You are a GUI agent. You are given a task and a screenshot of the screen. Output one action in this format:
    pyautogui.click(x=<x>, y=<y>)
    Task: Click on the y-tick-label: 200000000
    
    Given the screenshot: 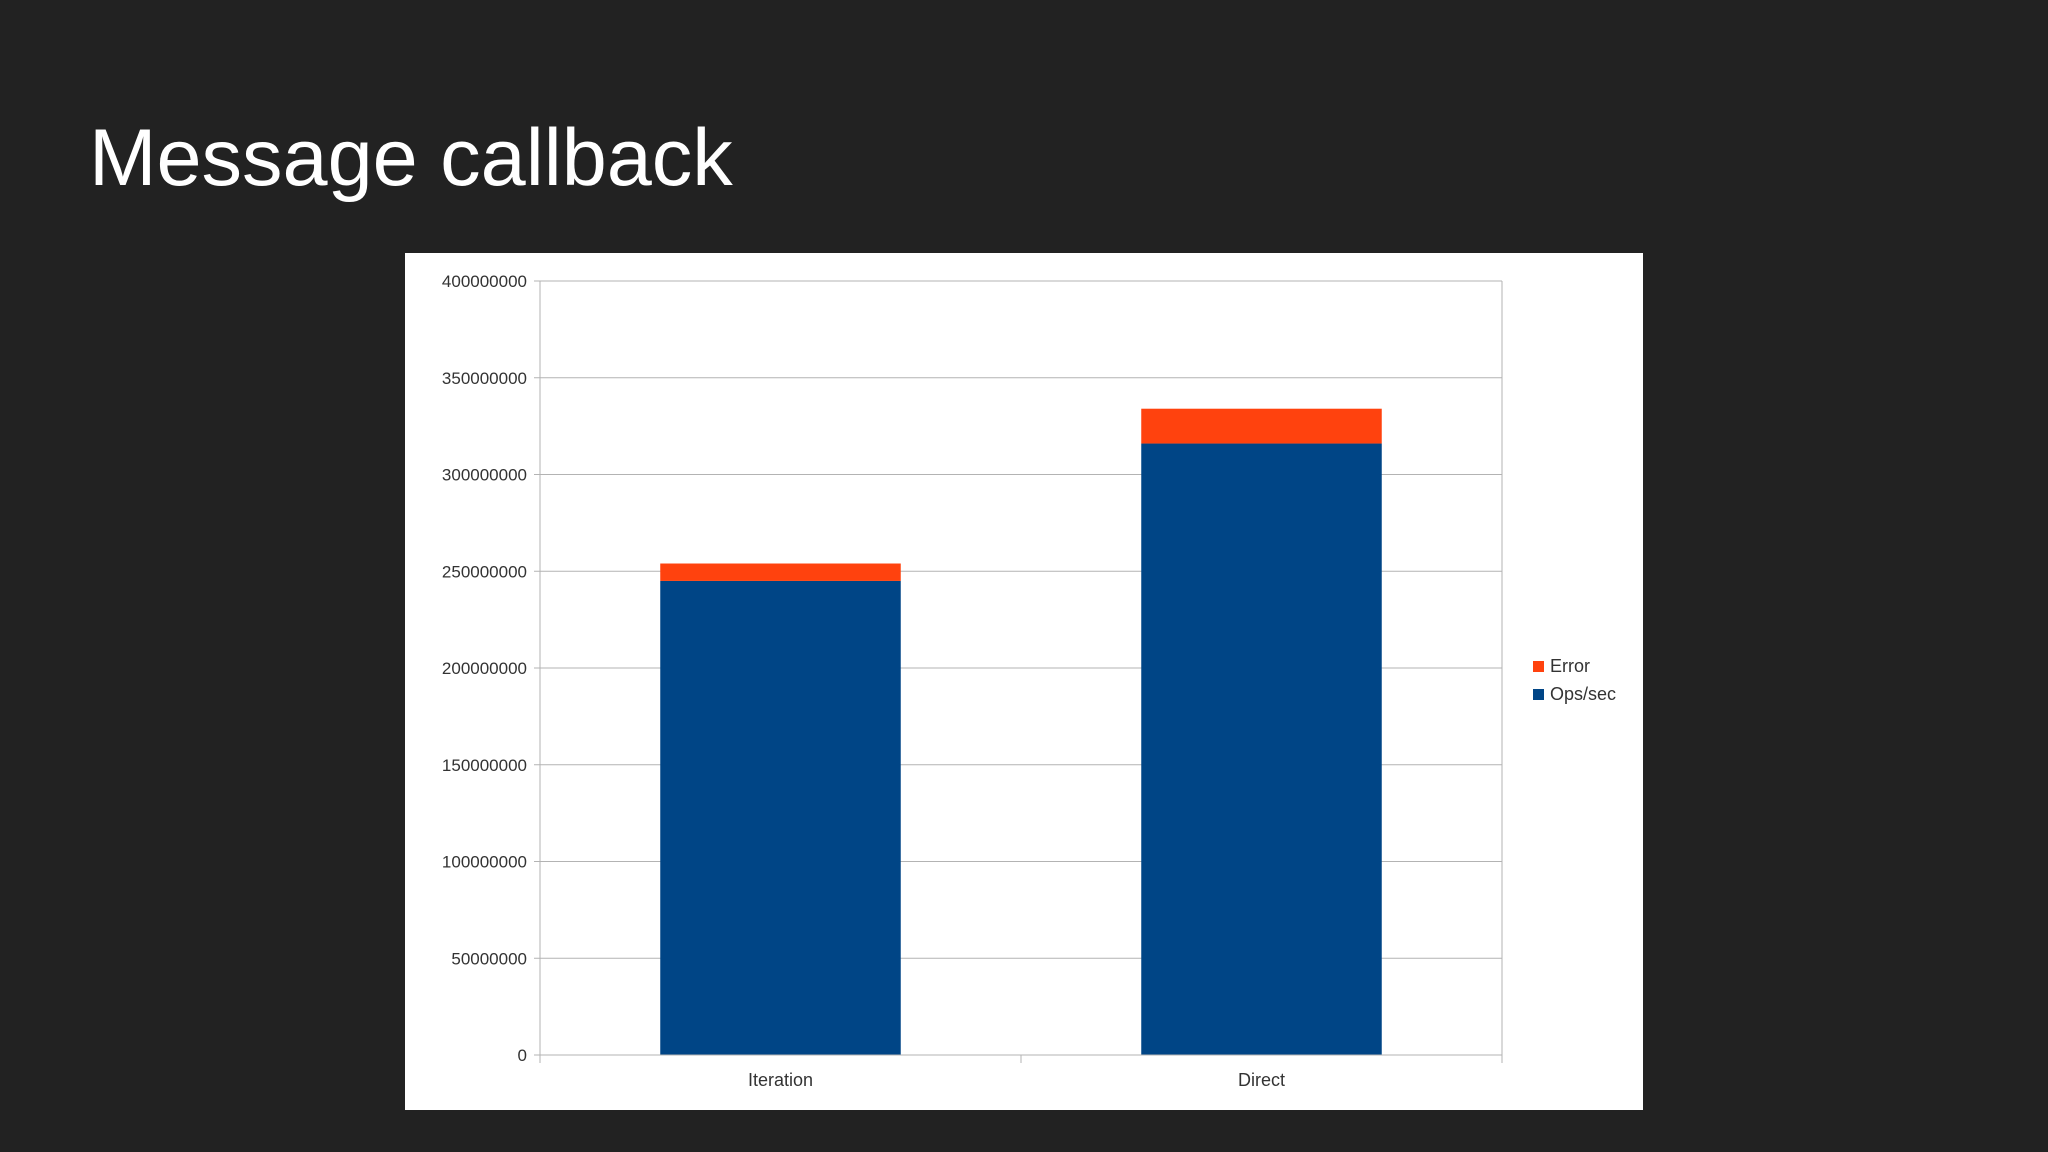 What is the action you would take?
    pyautogui.click(x=484, y=668)
    